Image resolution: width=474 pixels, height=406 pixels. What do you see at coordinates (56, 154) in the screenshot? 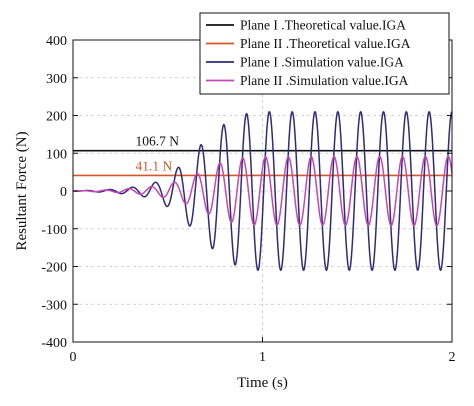
I see `y-tick-label: 100` at bounding box center [56, 154].